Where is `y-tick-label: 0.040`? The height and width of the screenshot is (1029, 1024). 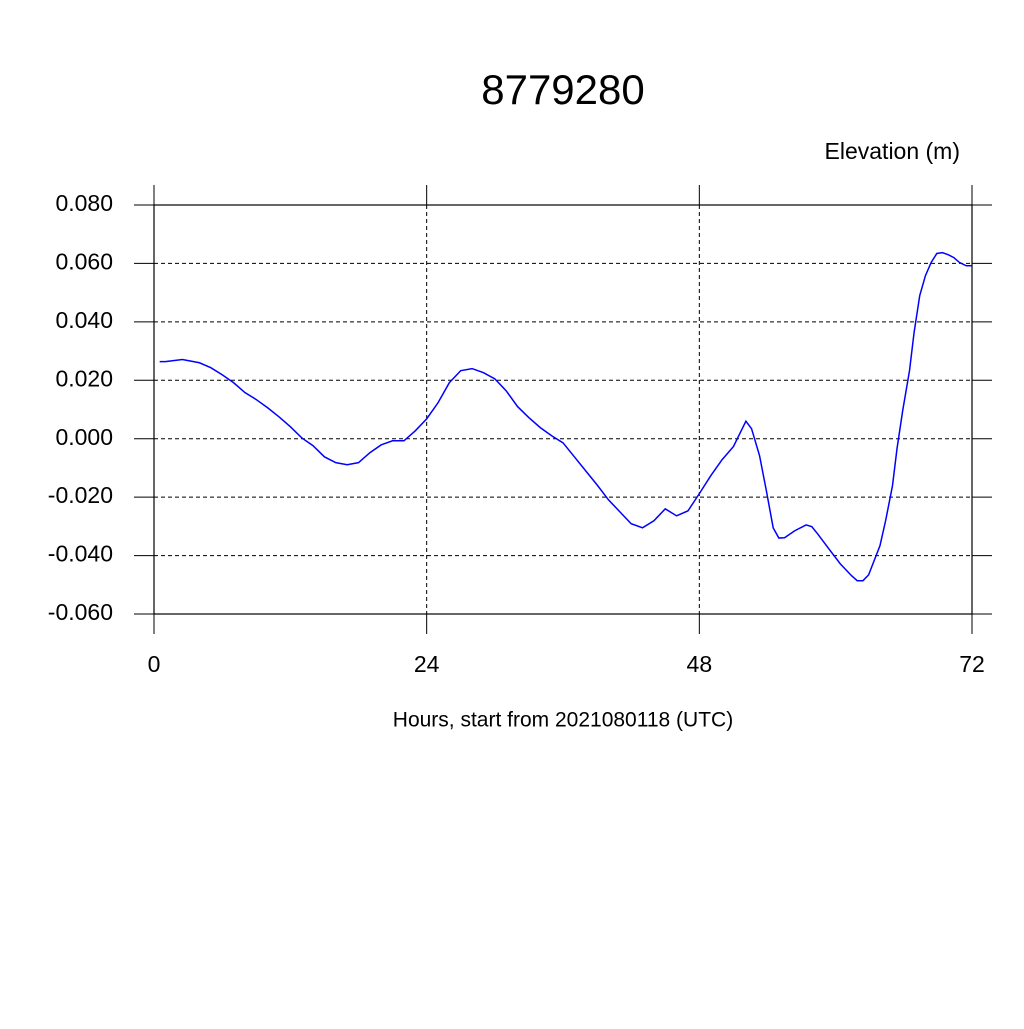
y-tick-label: 0.040 is located at coordinates (84, 320).